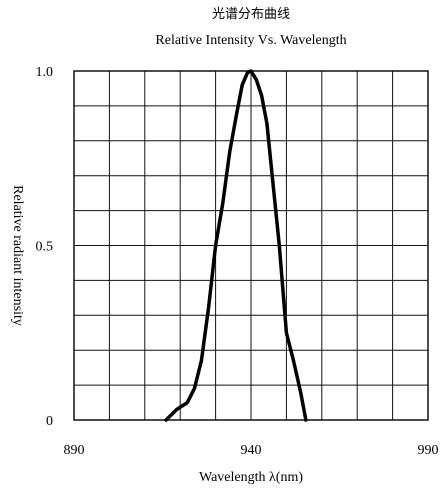 Image resolution: width=441 pixels, height=497 pixels. I want to click on x-tick-label: 940, so click(251, 450).